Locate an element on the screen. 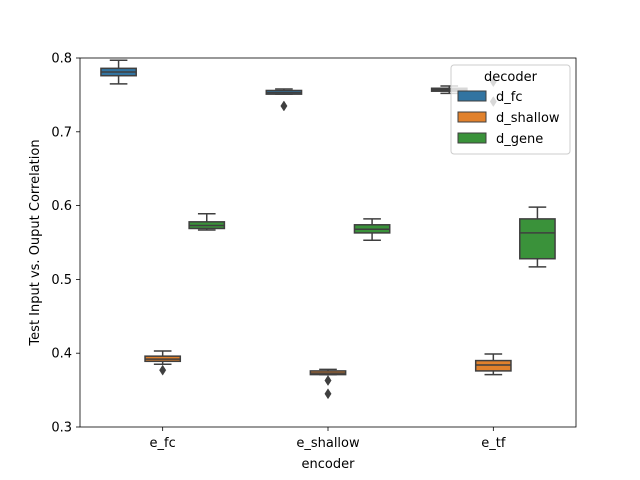 Image resolution: width=640 pixels, height=480 pixels. legend: decoder d_fc d_shallow d_gene is located at coordinates (510, 109).